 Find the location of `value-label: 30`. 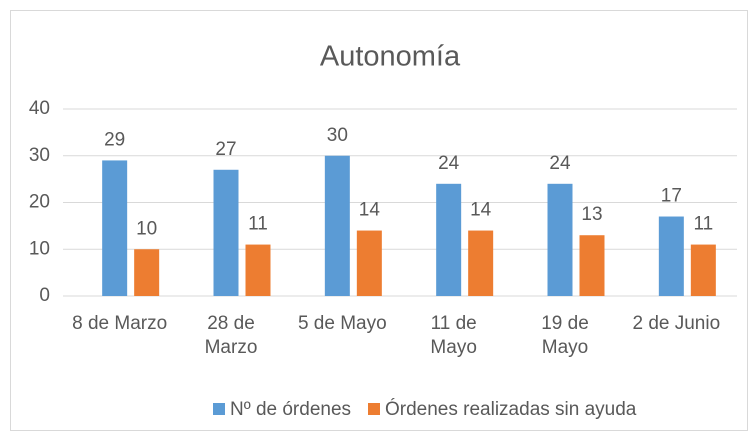

value-label: 30 is located at coordinates (337, 135).